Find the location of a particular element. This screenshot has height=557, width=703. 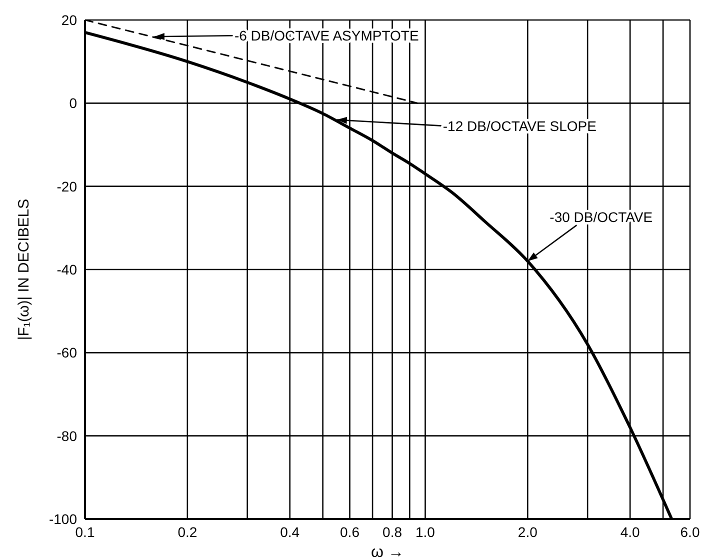

y-tick-label: -20 is located at coordinates (67, 186).